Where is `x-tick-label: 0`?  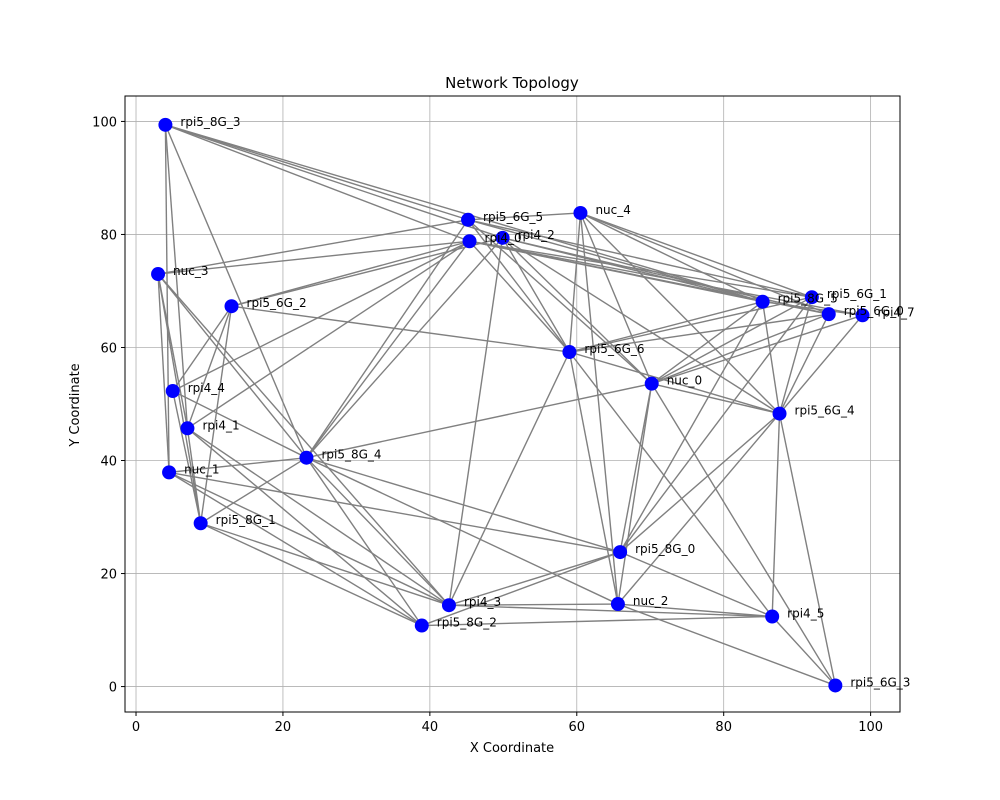
x-tick-label: 0 is located at coordinates (136, 727).